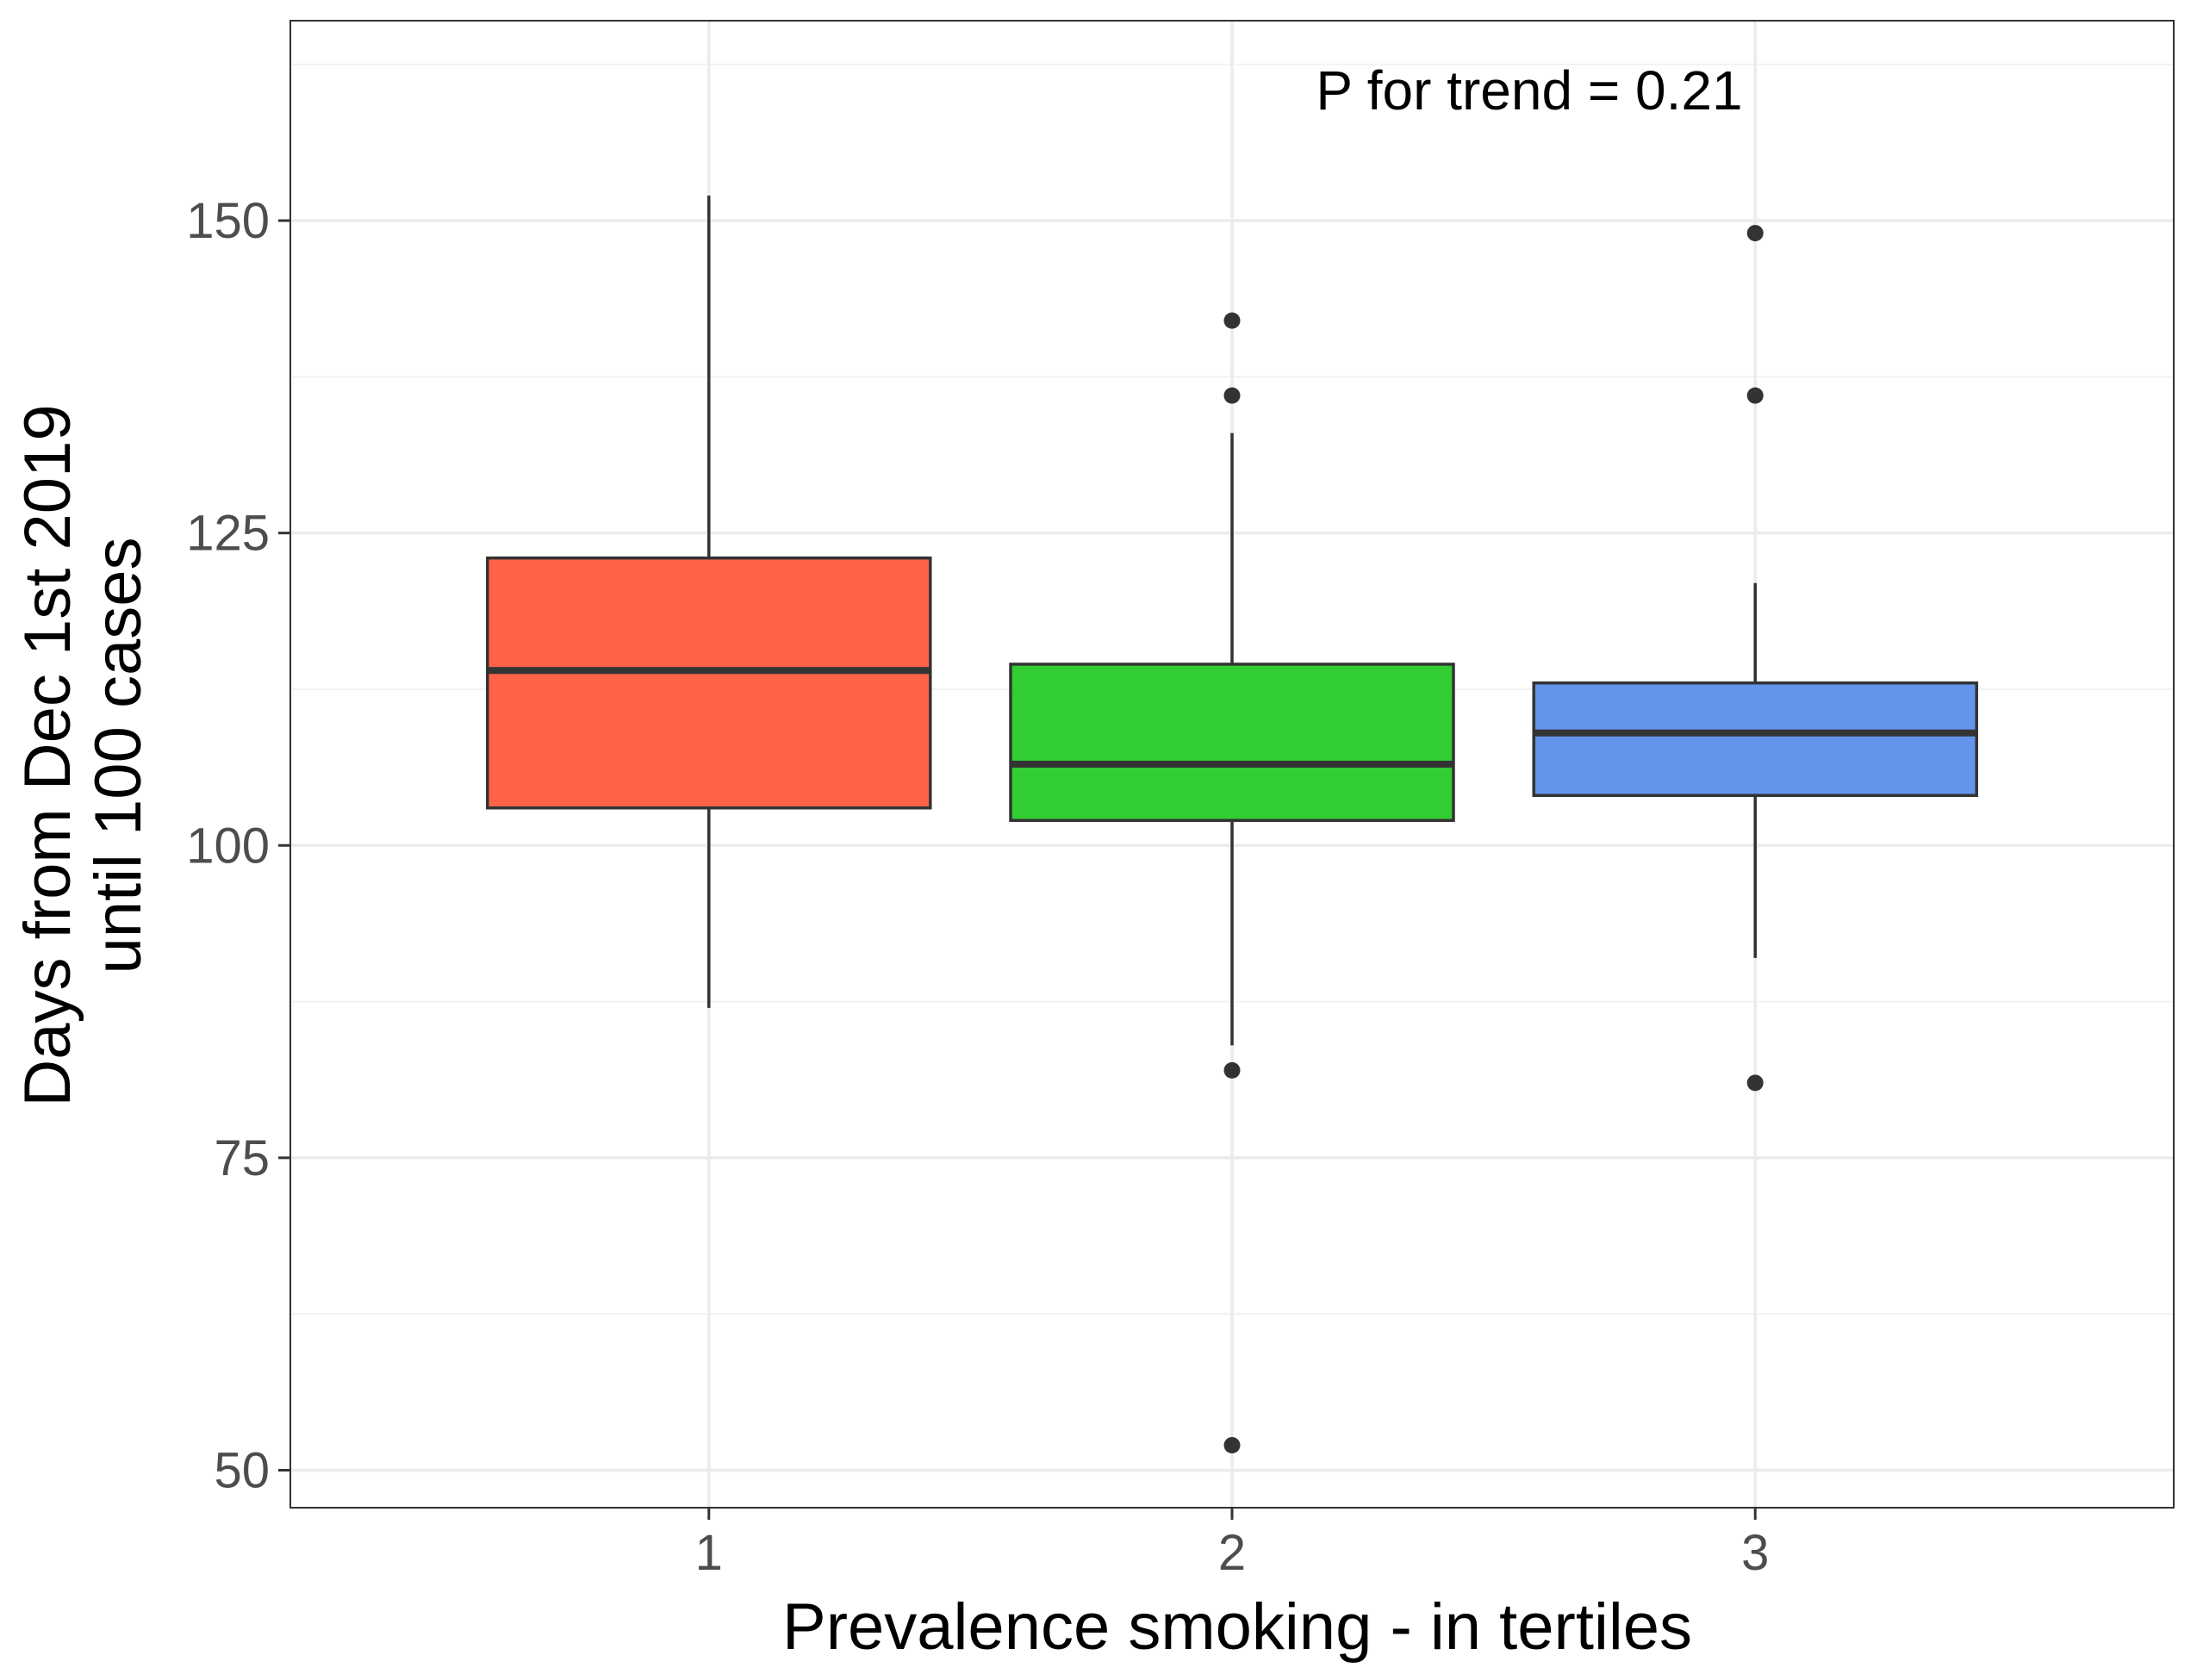 Image resolution: width=2197 pixels, height=1680 pixels. I want to click on x-axis-title: Prevalence smoking - in tertiles, so click(1237, 1627).